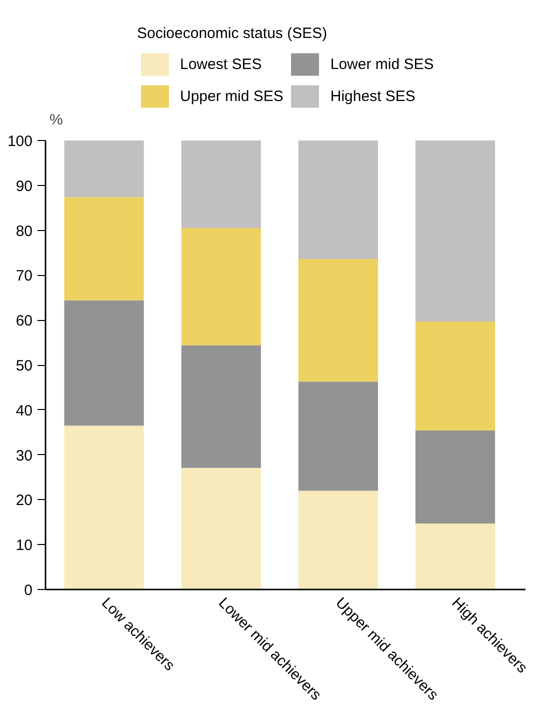 The width and height of the screenshot is (542, 727). What do you see at coordinates (232, 96) in the screenshot?
I see `legend-label: Upper mid SES` at bounding box center [232, 96].